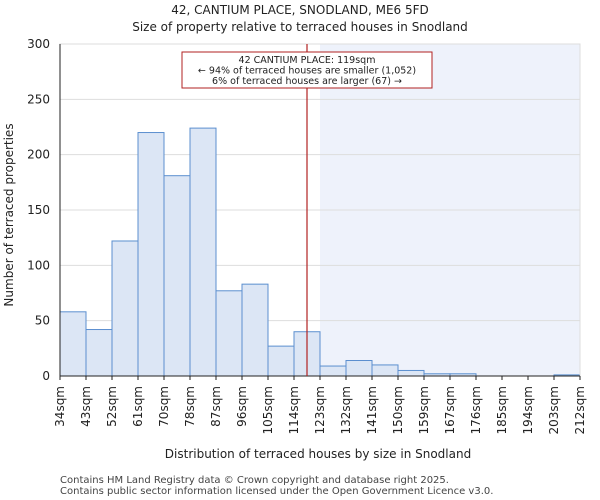 The width and height of the screenshot is (600, 500). I want to click on y-axis-label: Number of terraced properties, so click(9, 214).